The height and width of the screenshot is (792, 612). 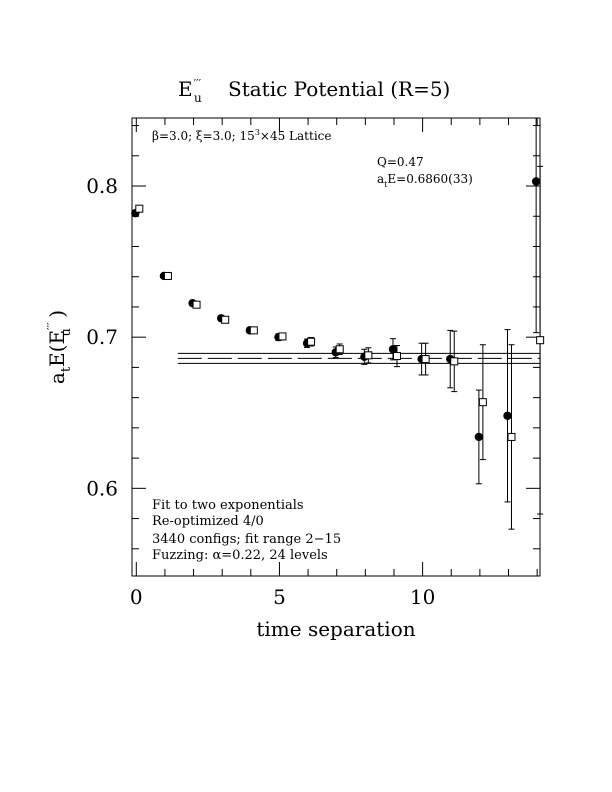 What do you see at coordinates (425, 180) in the screenshot?
I see `fit-energy: atE=0.6860(33)` at bounding box center [425, 180].